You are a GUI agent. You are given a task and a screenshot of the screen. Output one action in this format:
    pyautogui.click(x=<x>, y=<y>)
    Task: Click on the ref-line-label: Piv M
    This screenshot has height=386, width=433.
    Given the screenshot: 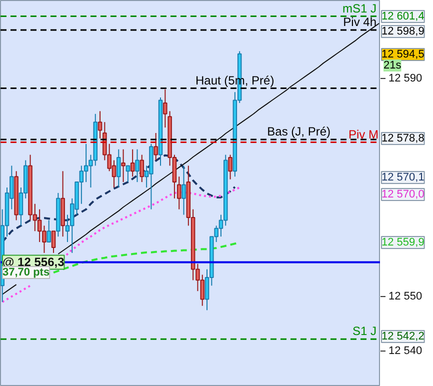 What is the action you would take?
    pyautogui.click(x=363, y=134)
    